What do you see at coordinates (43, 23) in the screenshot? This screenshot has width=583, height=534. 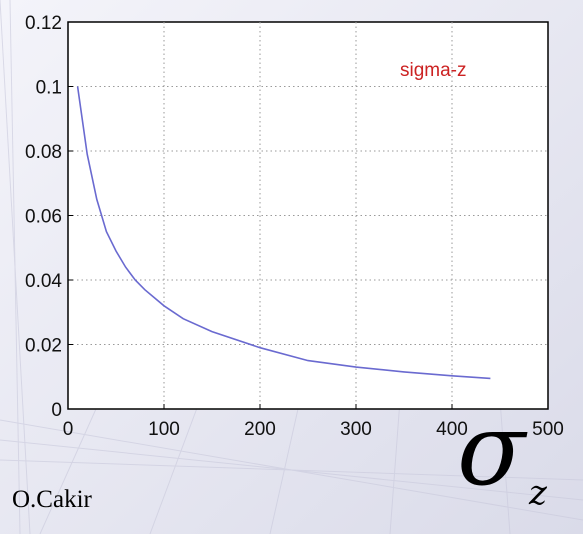 I see `y-tick-label: 0.12` at bounding box center [43, 23].